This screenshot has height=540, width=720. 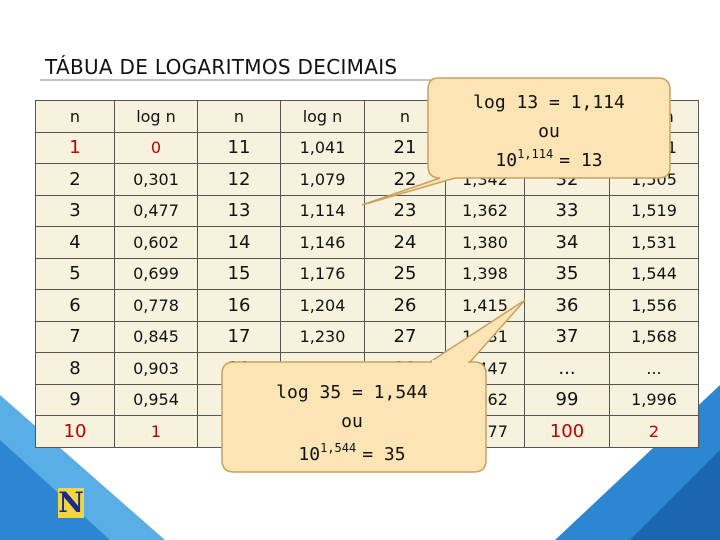 What do you see at coordinates (156, 179) in the screenshot?
I see `table-cell: 0,301` at bounding box center [156, 179].